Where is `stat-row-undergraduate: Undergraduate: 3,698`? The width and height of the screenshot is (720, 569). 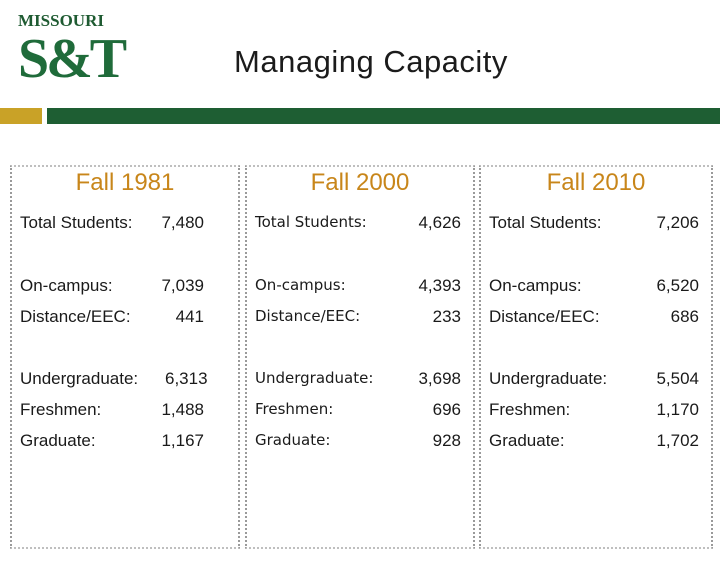 stat-row-undergraduate: Undergraduate: 3,698 is located at coordinates (358, 380).